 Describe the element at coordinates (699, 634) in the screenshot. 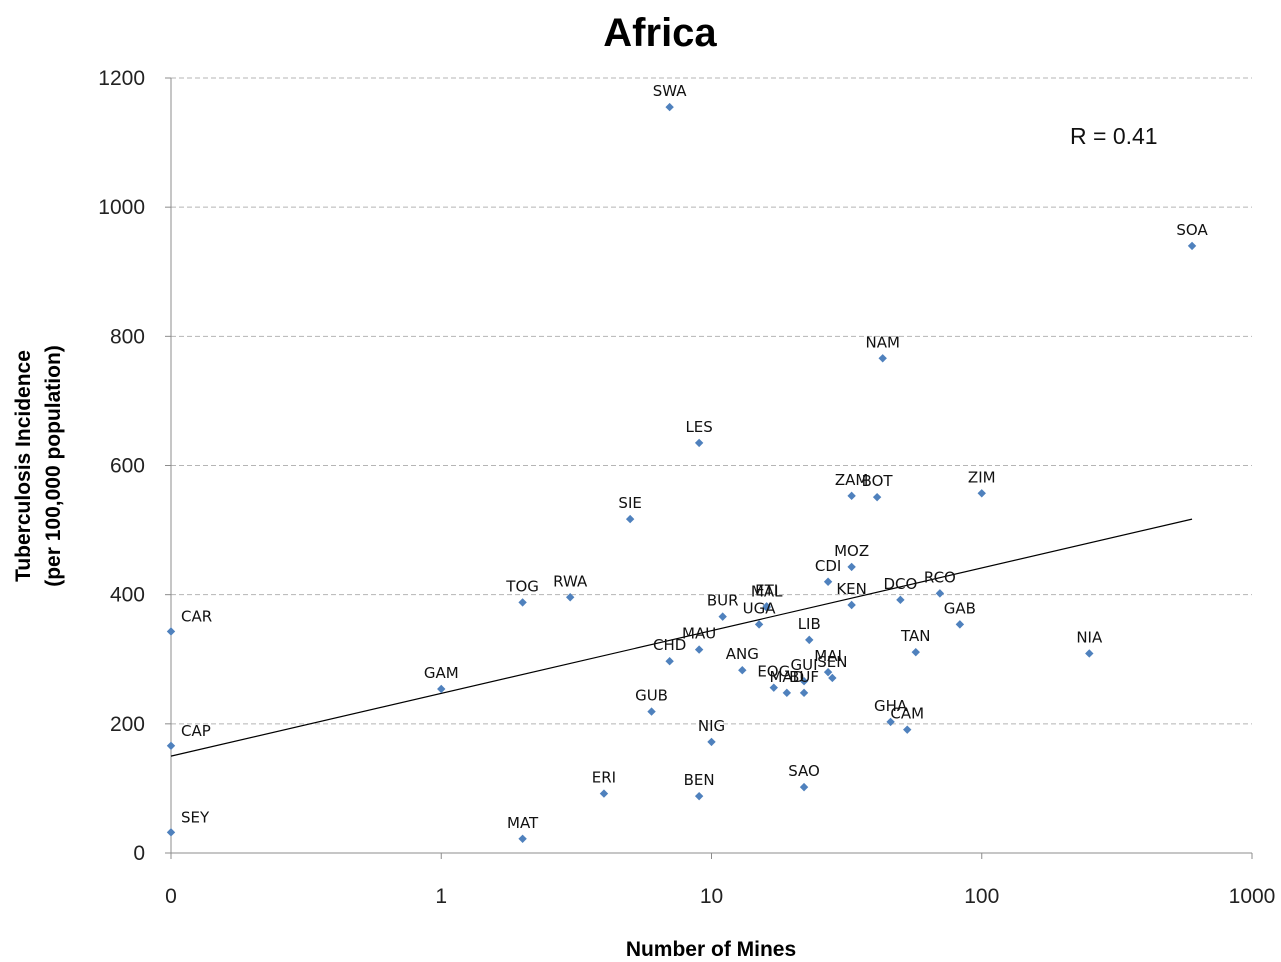

I see `point-label-mau: MAU` at that location.